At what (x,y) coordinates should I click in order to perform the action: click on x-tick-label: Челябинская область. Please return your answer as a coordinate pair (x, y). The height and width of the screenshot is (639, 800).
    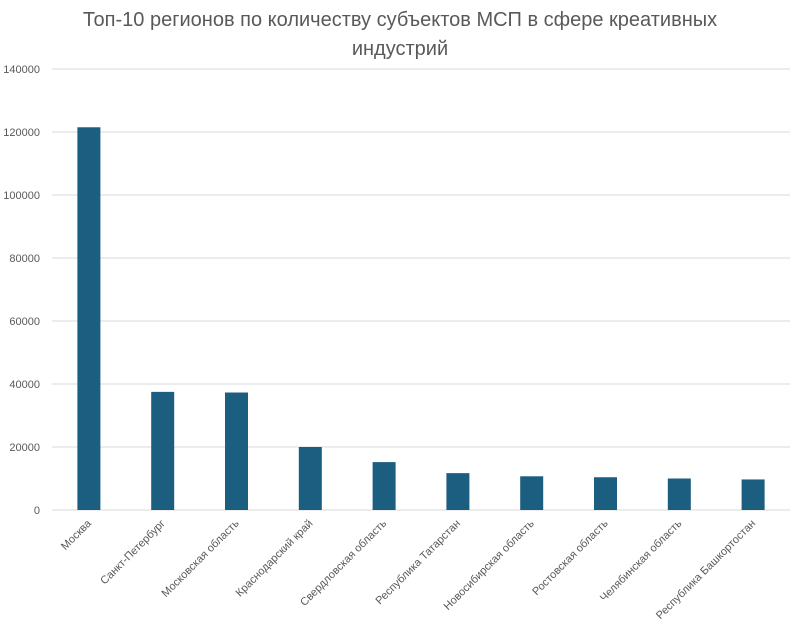
    Looking at the image, I should click on (641, 560).